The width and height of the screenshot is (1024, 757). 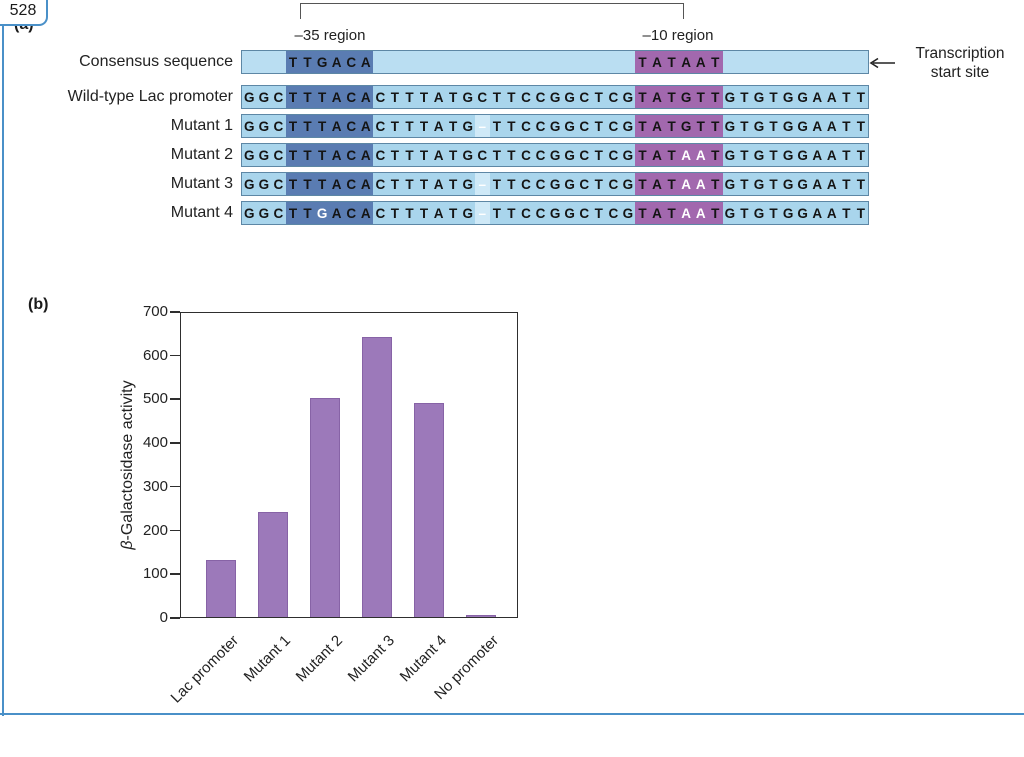 What do you see at coordinates (201, 183) in the screenshot?
I see `sequence-row-label: Mutant 3` at bounding box center [201, 183].